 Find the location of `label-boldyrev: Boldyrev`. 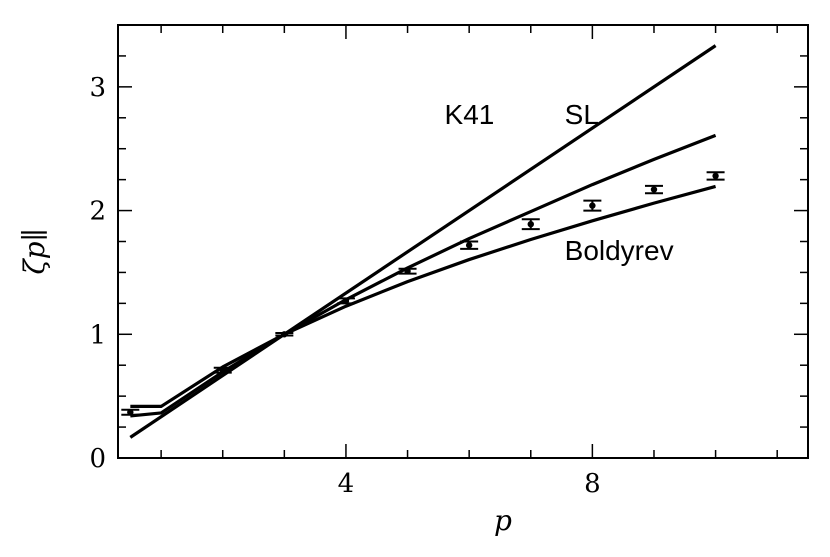

label-boldyrev: Boldyrev is located at coordinates (619, 250).